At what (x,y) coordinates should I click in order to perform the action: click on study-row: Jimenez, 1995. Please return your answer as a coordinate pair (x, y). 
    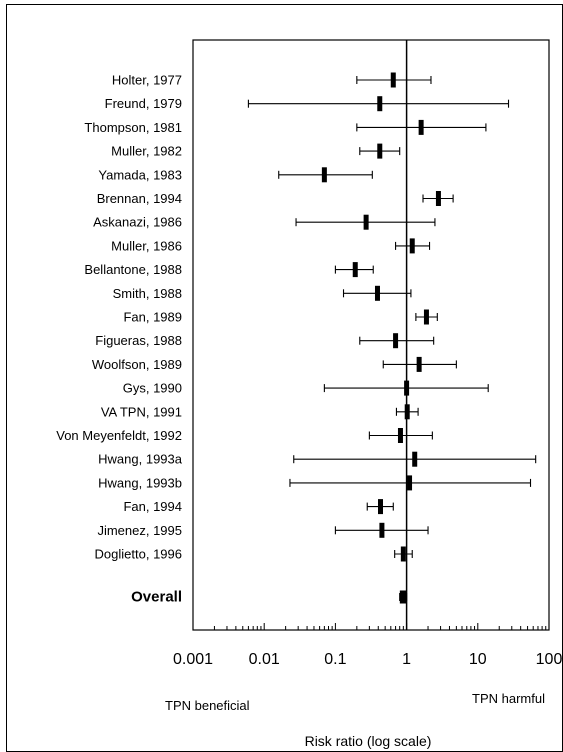
    Looking at the image, I should click on (263, 530).